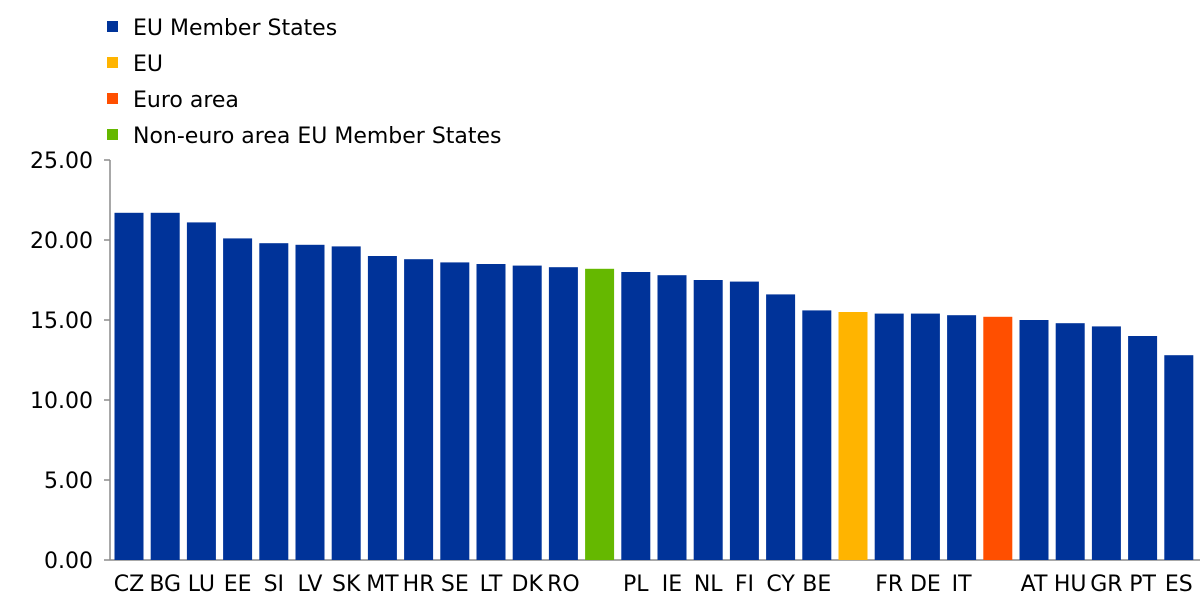 The image size is (1200, 600). What do you see at coordinates (528, 584) in the screenshot?
I see `x-tick-label: DK` at bounding box center [528, 584].